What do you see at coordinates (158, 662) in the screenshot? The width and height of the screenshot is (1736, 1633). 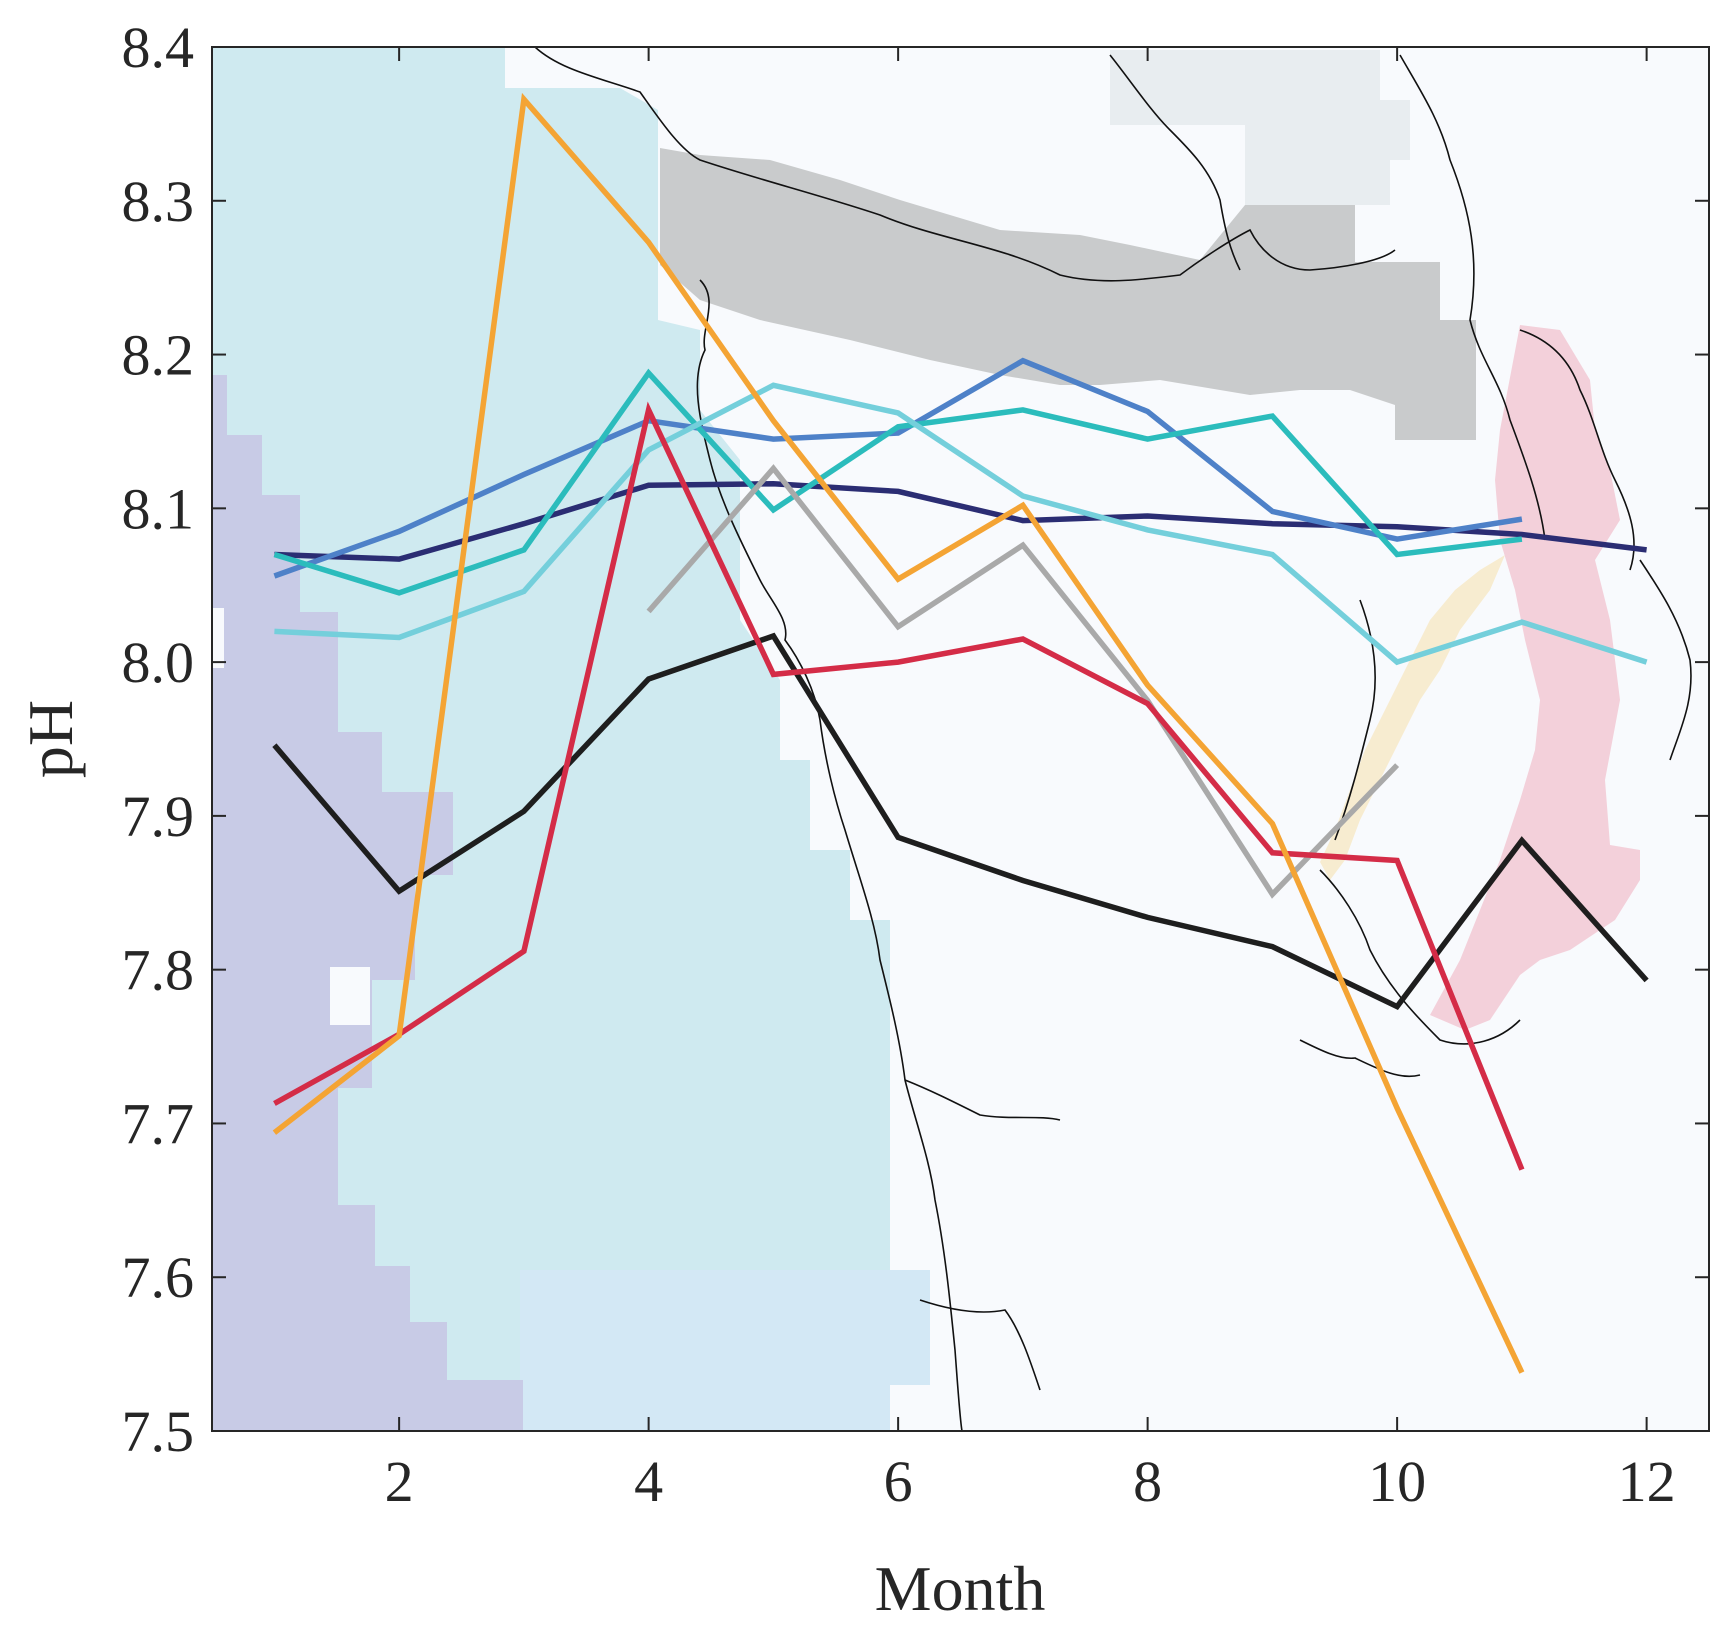 I see `y-tick-label: 8.0` at bounding box center [158, 662].